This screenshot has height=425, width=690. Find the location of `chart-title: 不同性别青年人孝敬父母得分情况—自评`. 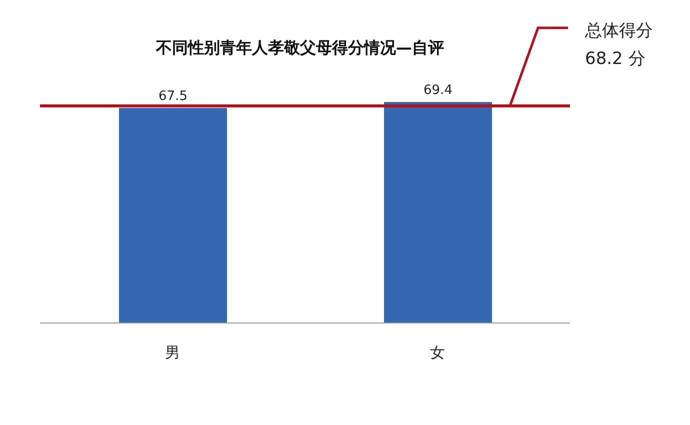

chart-title: 不同性别青年人孝敬父母得分情况—自评 is located at coordinates (299, 48).